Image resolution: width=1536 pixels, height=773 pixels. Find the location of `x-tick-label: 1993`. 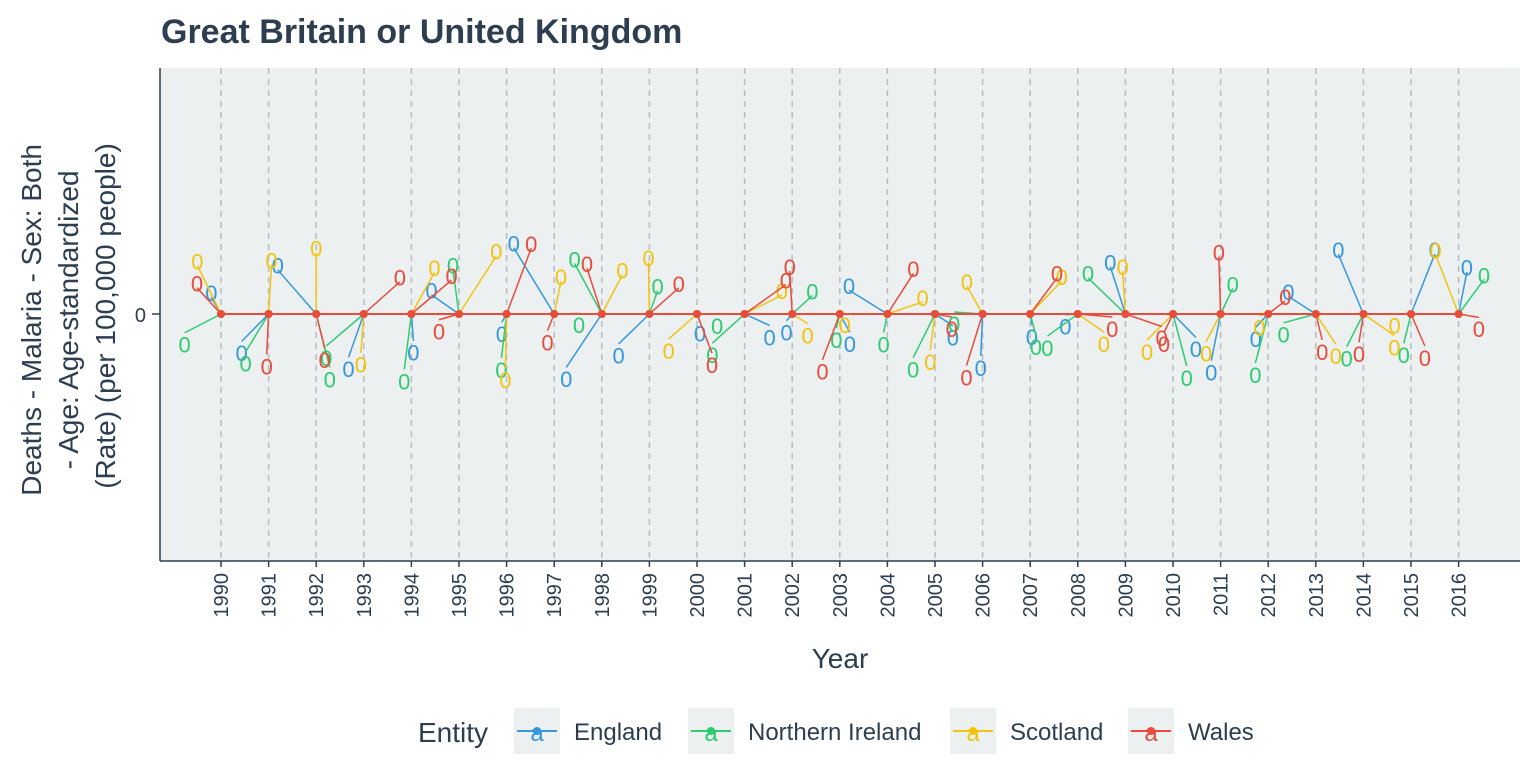

x-tick-label: 1993 is located at coordinates (365, 595).